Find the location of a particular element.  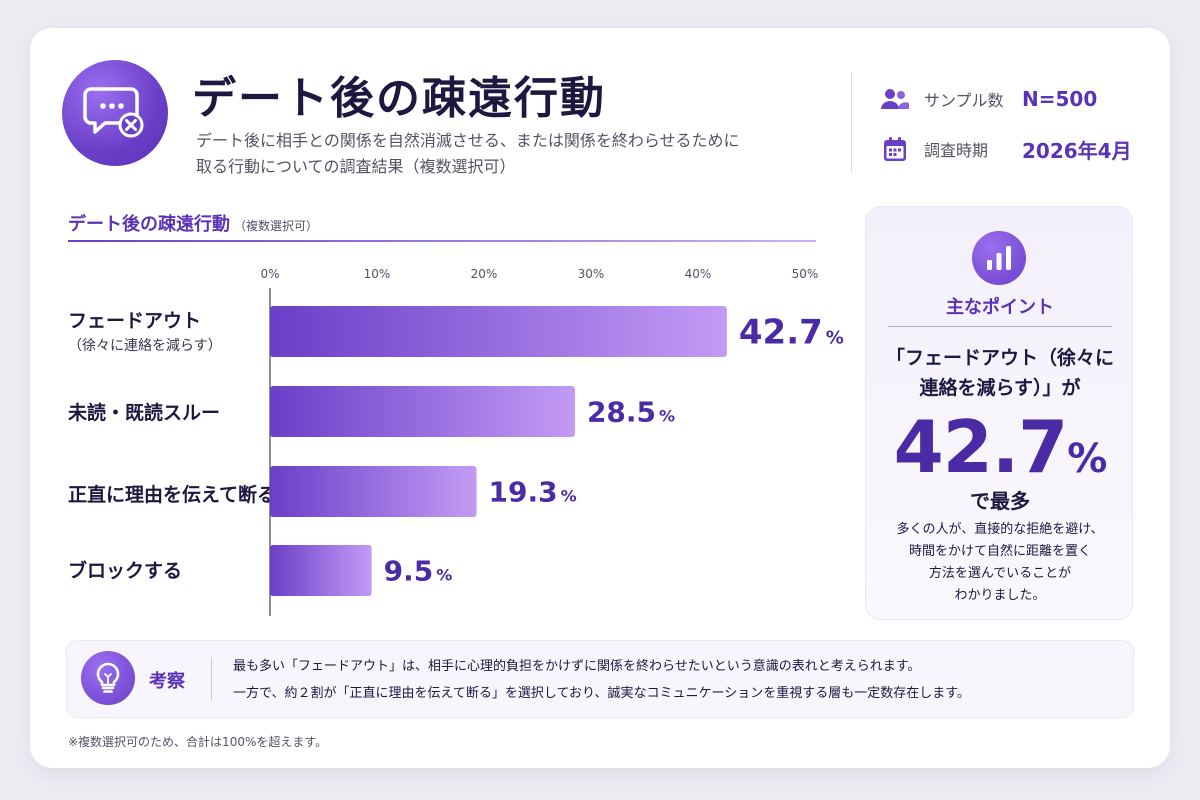

bar-value-label: 42.7% is located at coordinates (791, 333).